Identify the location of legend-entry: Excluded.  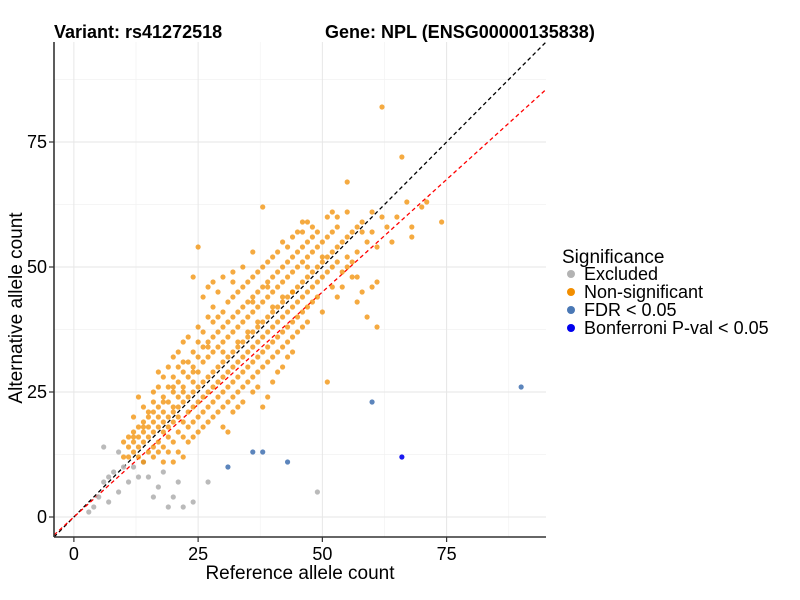
(612, 274).